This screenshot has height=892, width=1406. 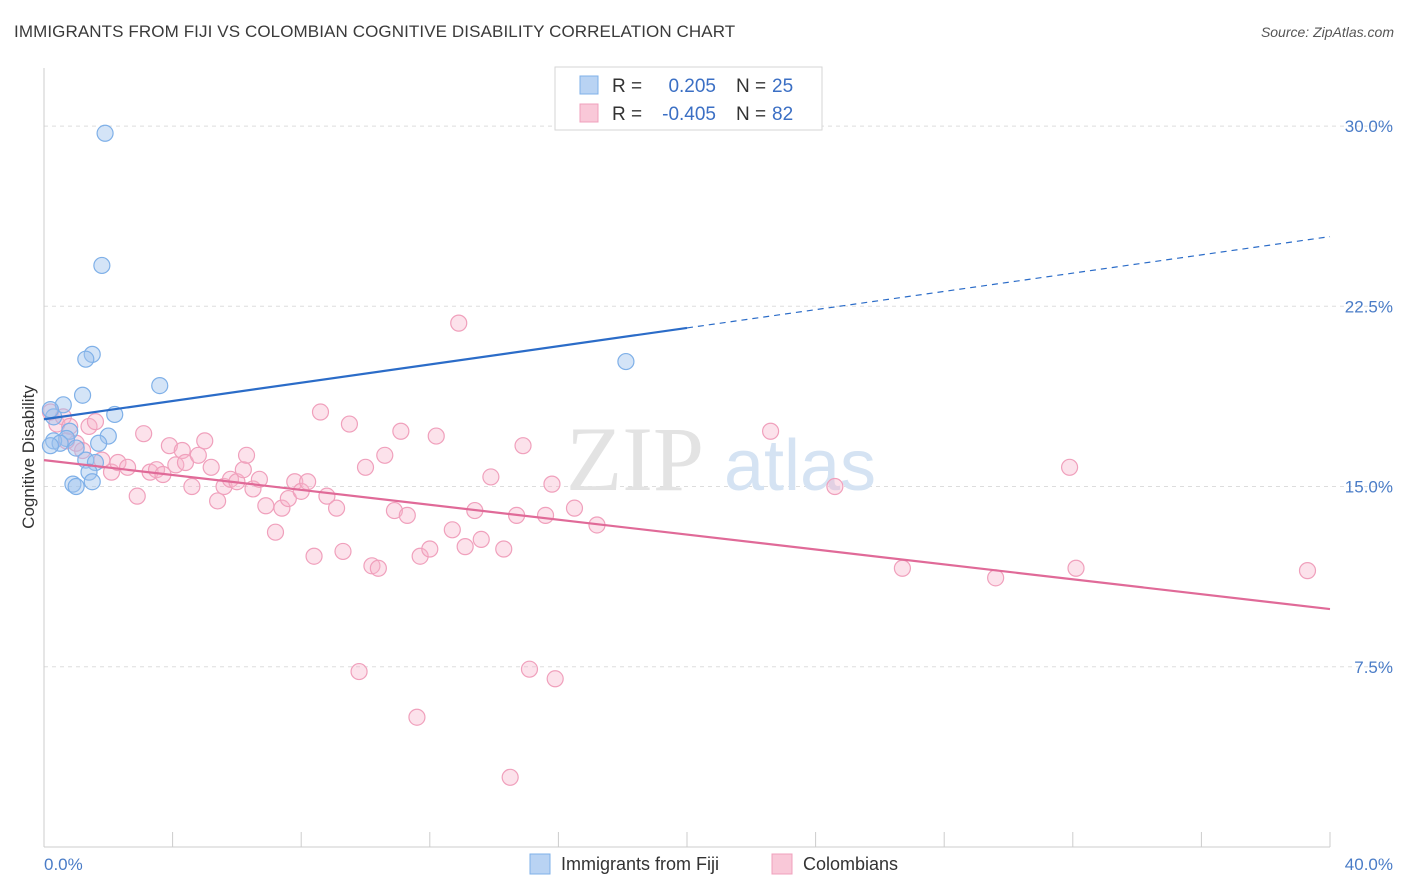 I want to click on x-tick-label-min: 0.0%, so click(x=63, y=864).